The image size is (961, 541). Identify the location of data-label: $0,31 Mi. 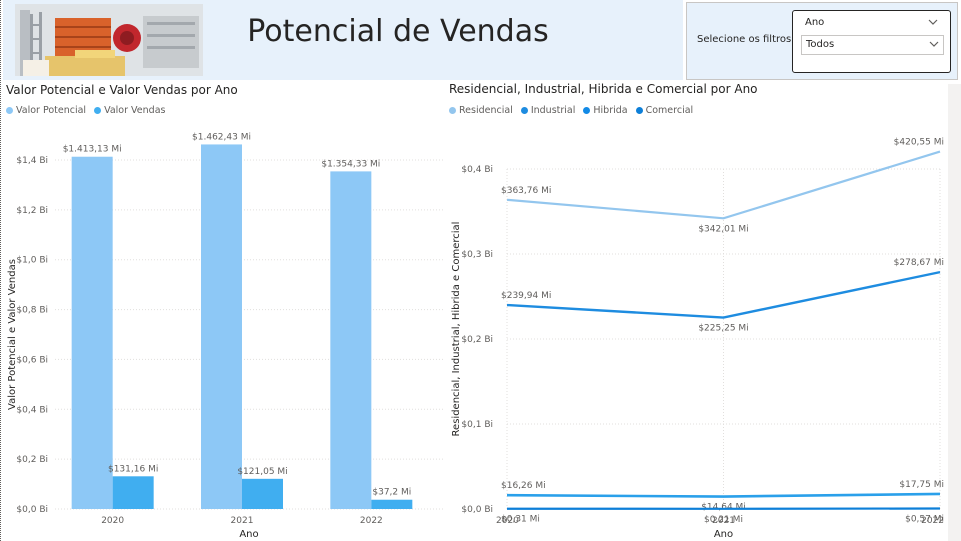
(520, 520).